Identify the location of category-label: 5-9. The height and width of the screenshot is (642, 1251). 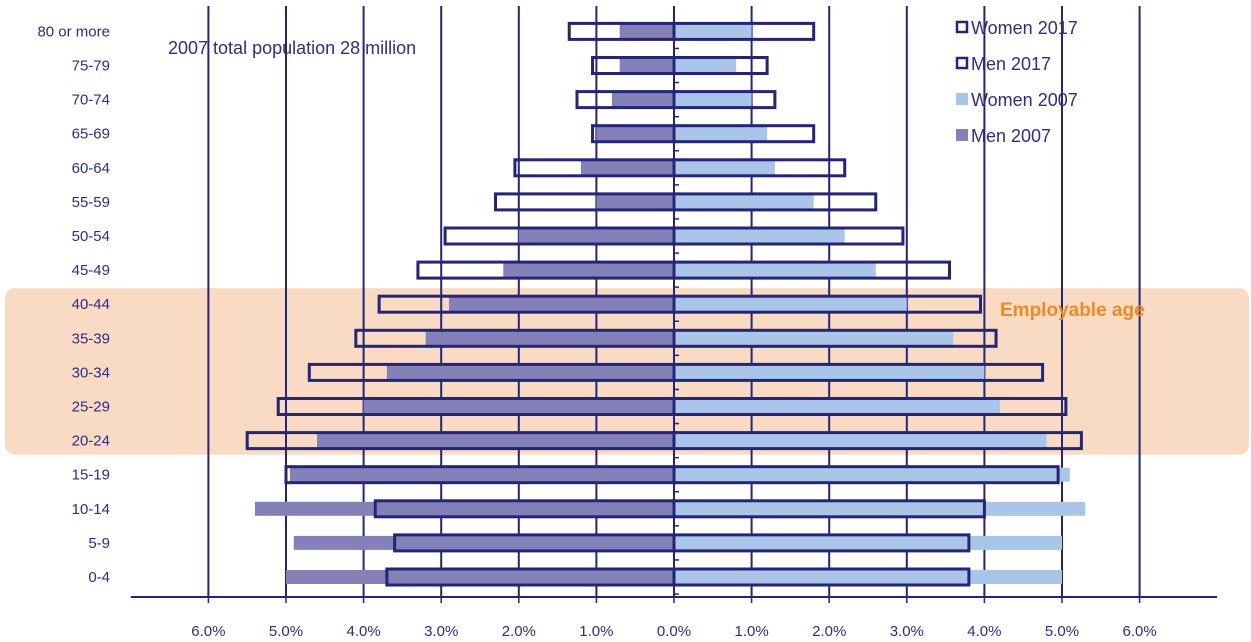
(99, 543).